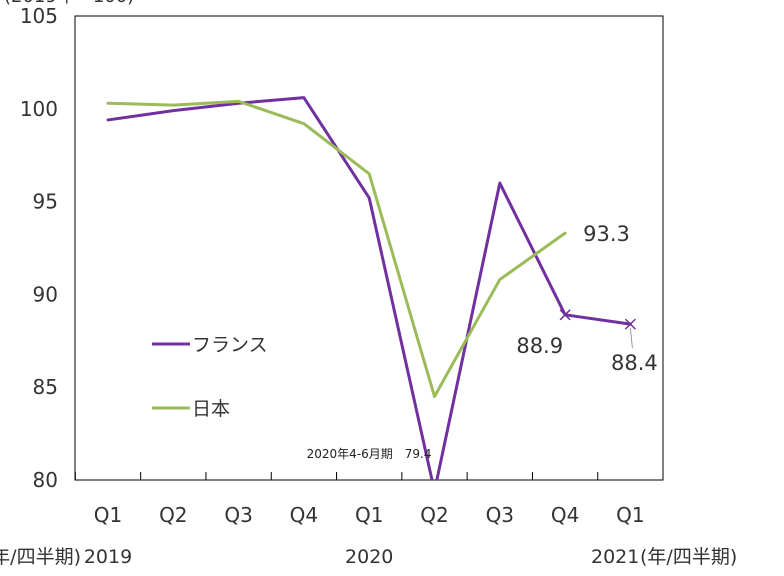 This screenshot has width=784, height=576. I want to click on data-label: 88.9, so click(539, 346).